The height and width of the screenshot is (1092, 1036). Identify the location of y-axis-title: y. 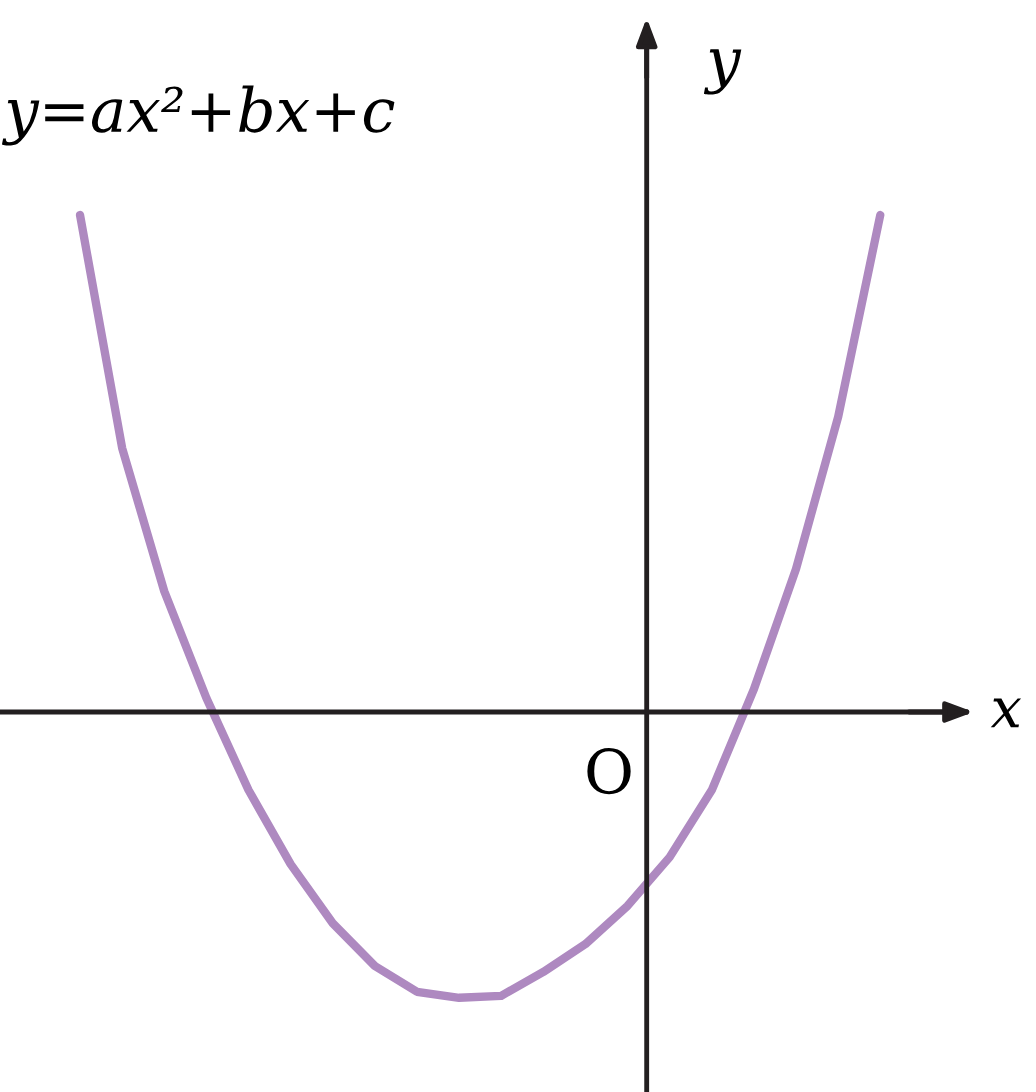
(722, 72).